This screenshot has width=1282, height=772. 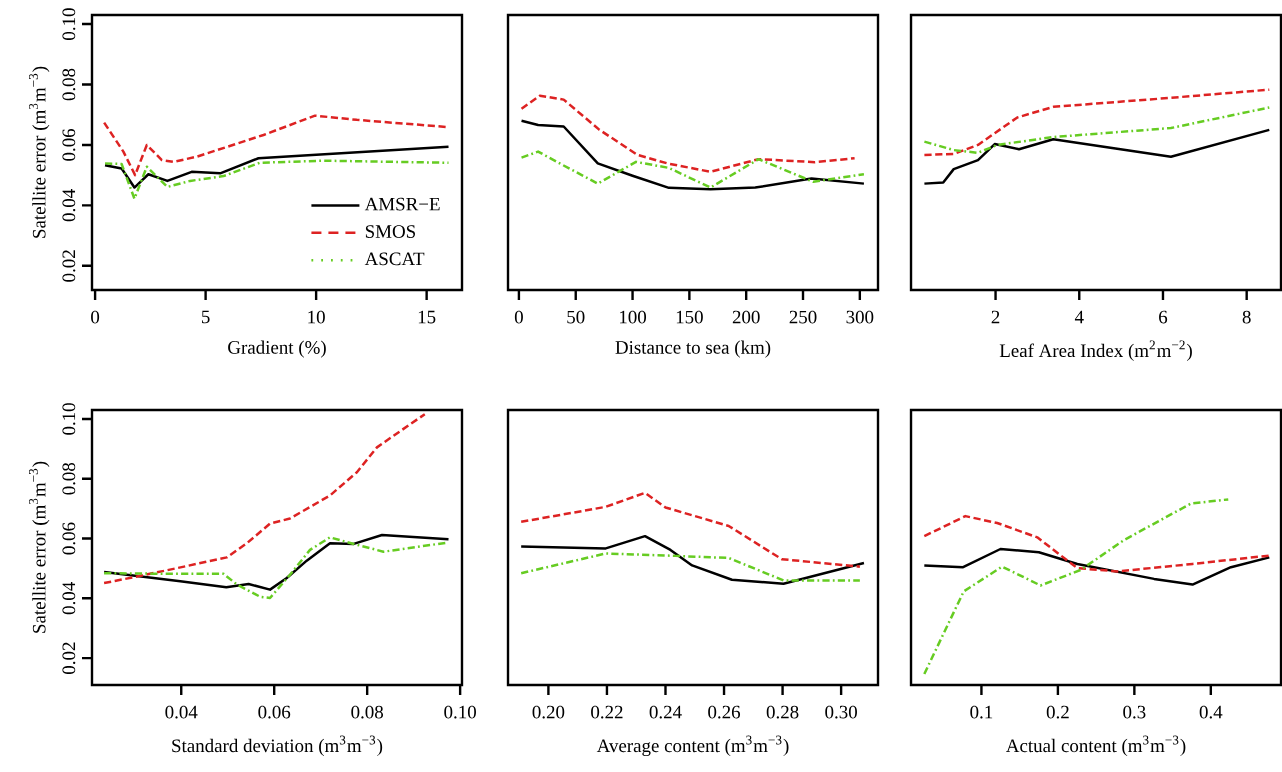 I want to click on x-tick-label: 0.20, so click(x=548, y=712).